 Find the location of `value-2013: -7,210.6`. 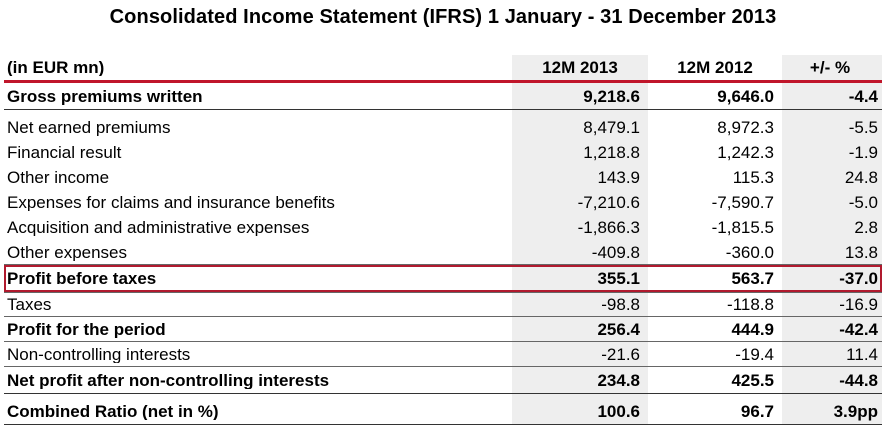

value-2013: -7,210.6 is located at coordinates (580, 202).